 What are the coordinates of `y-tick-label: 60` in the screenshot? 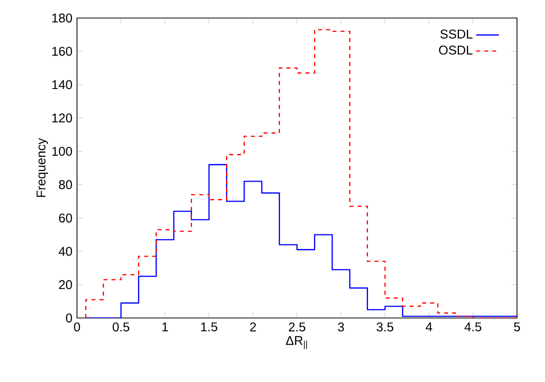 It's located at (65, 218).